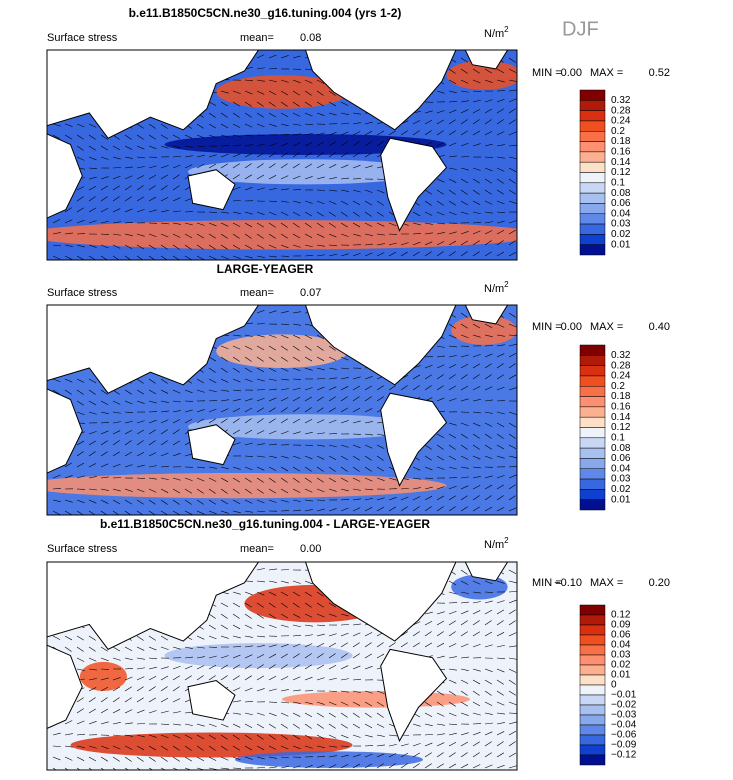  Describe the element at coordinates (621, 203) in the screenshot. I see `colorbar-label: 0.06` at that location.